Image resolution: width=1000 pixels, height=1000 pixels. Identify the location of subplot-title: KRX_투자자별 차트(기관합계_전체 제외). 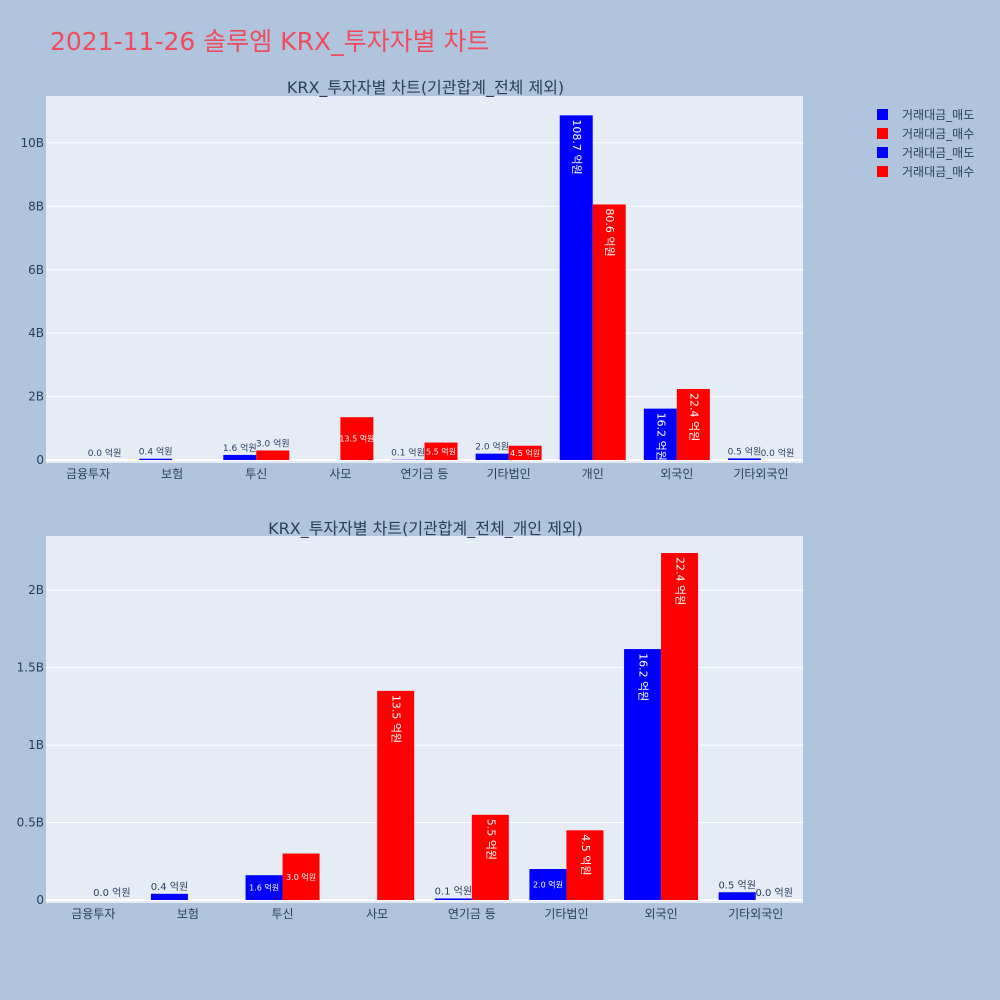
(425, 88).